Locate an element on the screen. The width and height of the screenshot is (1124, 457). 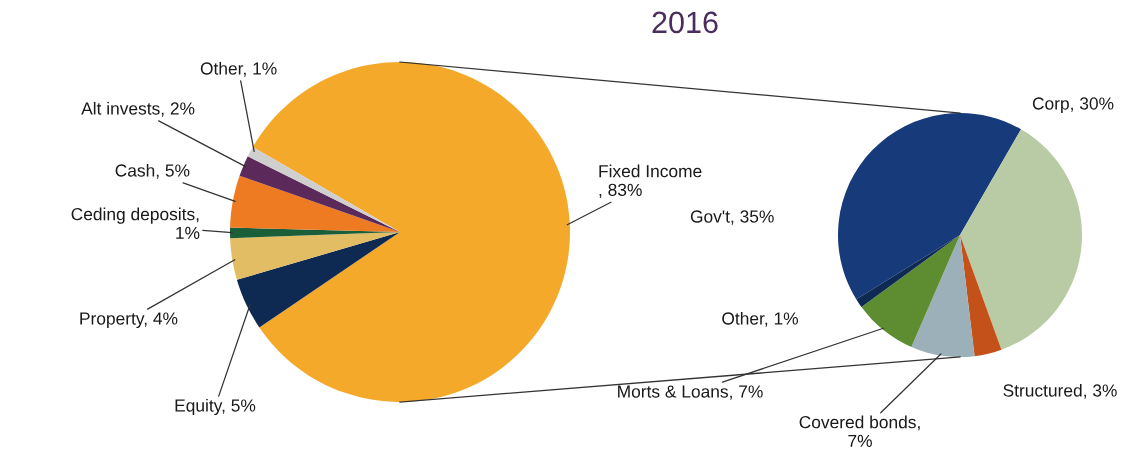
slice-label: Covered bonds, 7% is located at coordinates (859, 431).